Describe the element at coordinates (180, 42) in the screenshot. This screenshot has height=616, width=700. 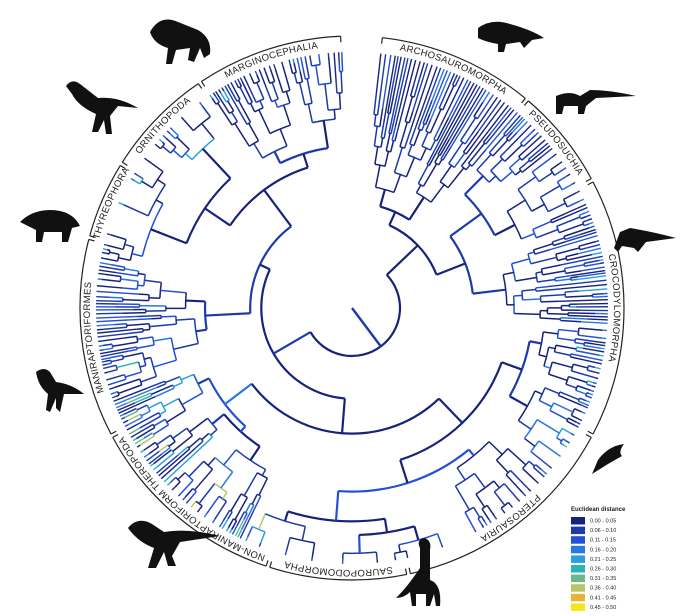
I see `silhouette` at that location.